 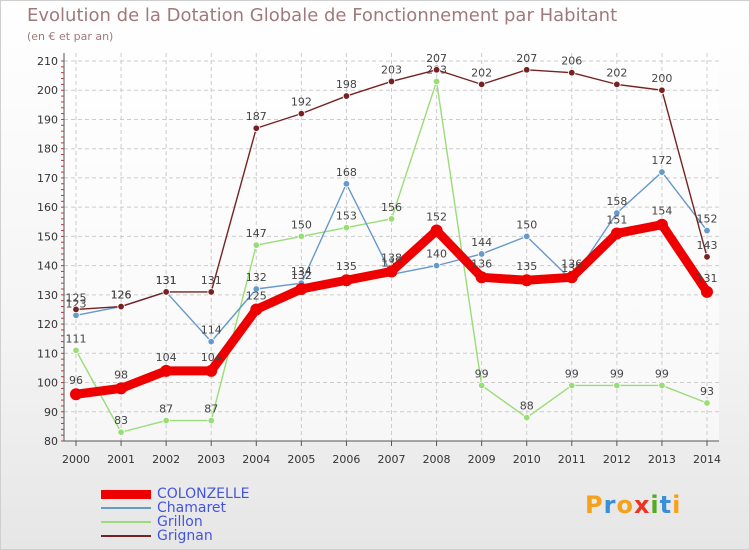 I want to click on data-label-chamaret: 168, so click(x=346, y=172).